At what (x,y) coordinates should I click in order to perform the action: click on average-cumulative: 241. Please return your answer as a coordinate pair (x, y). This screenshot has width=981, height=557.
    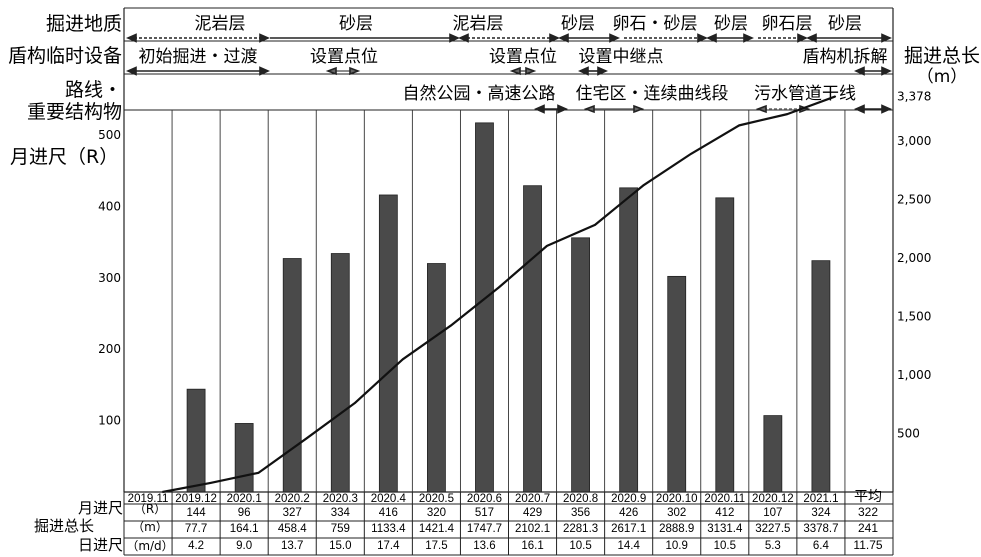
    Looking at the image, I should click on (868, 528).